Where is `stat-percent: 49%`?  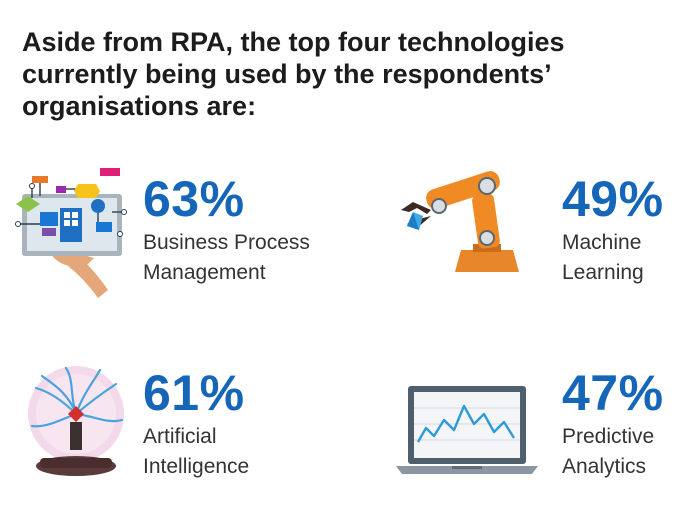
stat-percent: 49% is located at coordinates (613, 199).